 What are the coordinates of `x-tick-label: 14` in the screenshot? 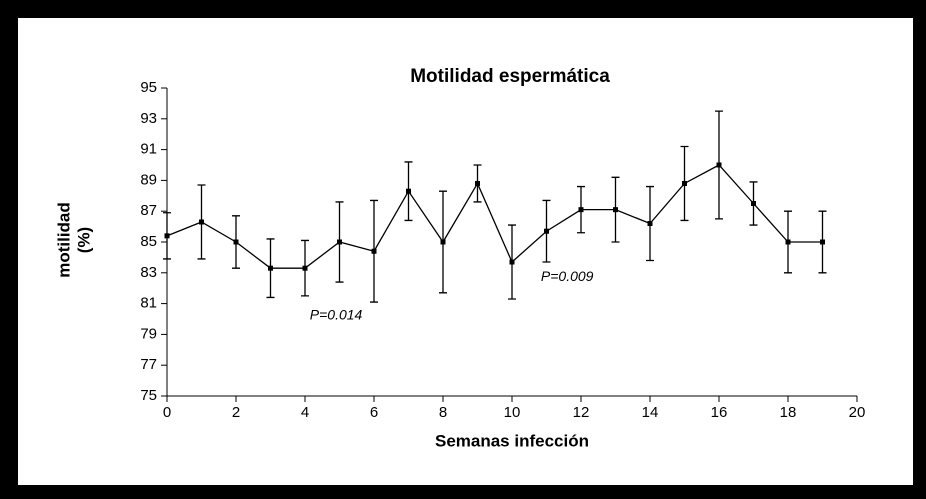 It's located at (650, 412).